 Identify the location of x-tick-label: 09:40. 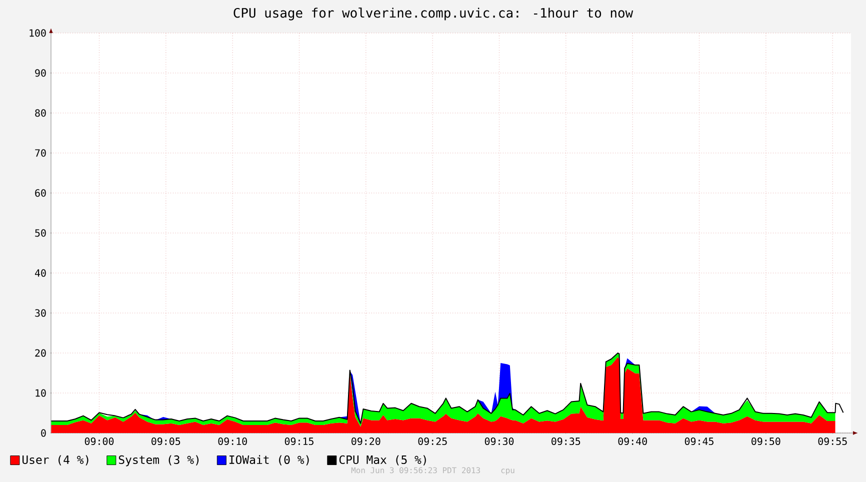
(632, 442).